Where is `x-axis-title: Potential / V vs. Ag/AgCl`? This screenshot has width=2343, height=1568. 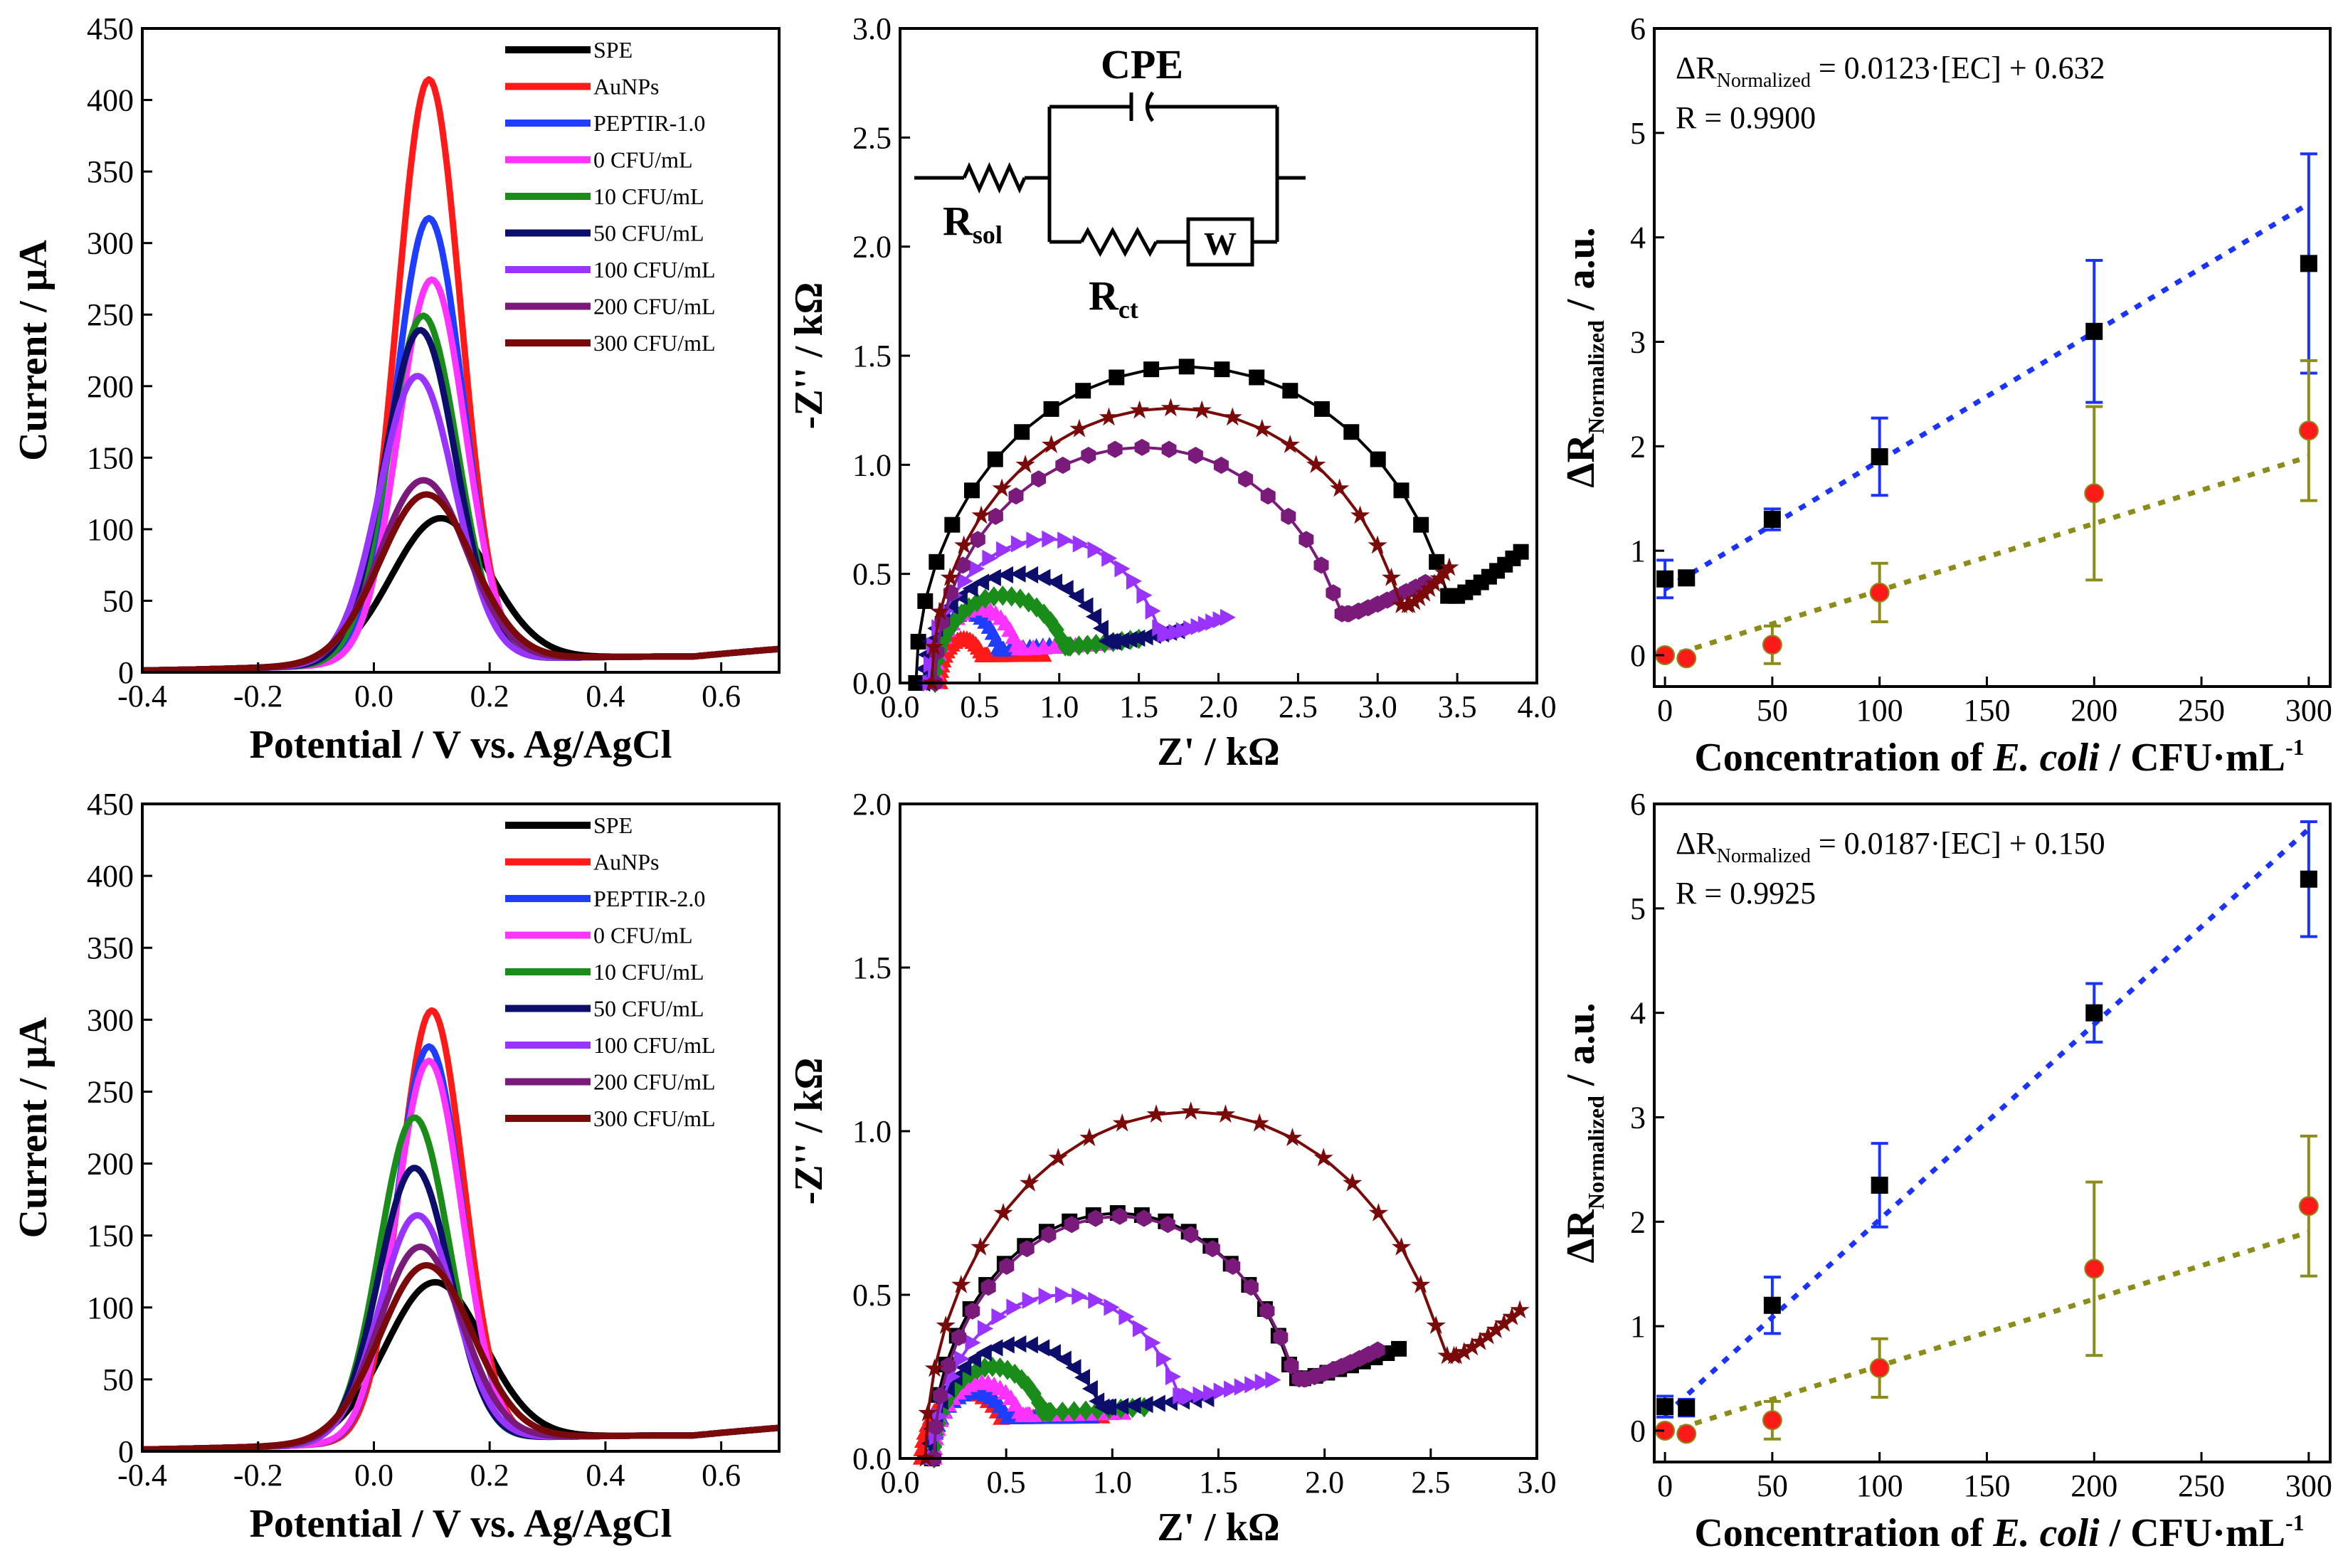
x-axis-title: Potential / V vs. Ag/AgCl is located at coordinates (461, 1524).